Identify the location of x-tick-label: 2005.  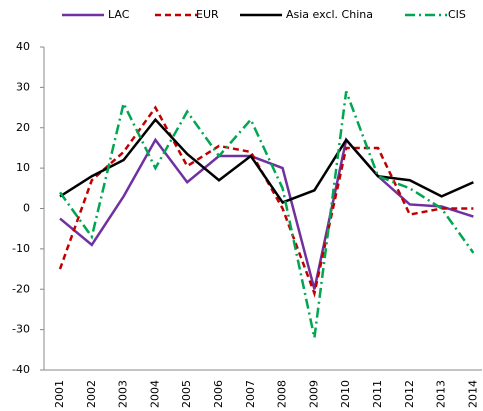
(186, 394).